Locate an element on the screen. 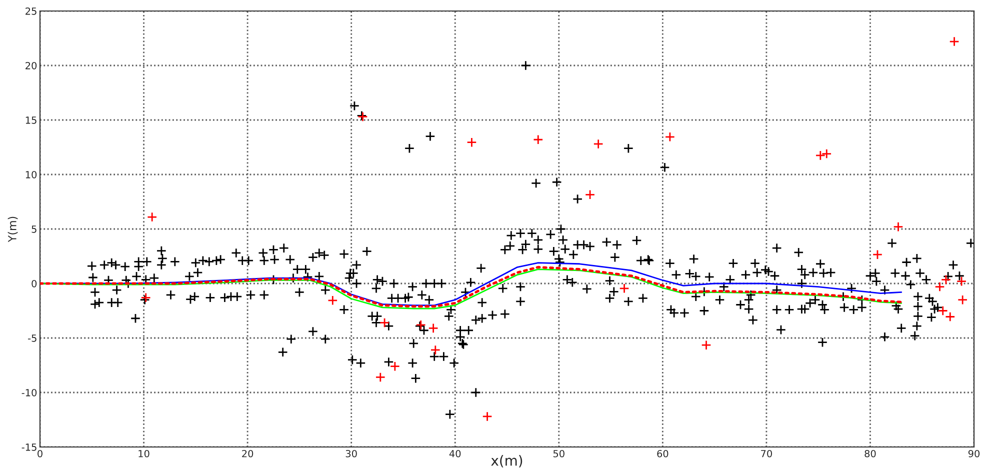  x-tick-label: 60 is located at coordinates (662, 454).